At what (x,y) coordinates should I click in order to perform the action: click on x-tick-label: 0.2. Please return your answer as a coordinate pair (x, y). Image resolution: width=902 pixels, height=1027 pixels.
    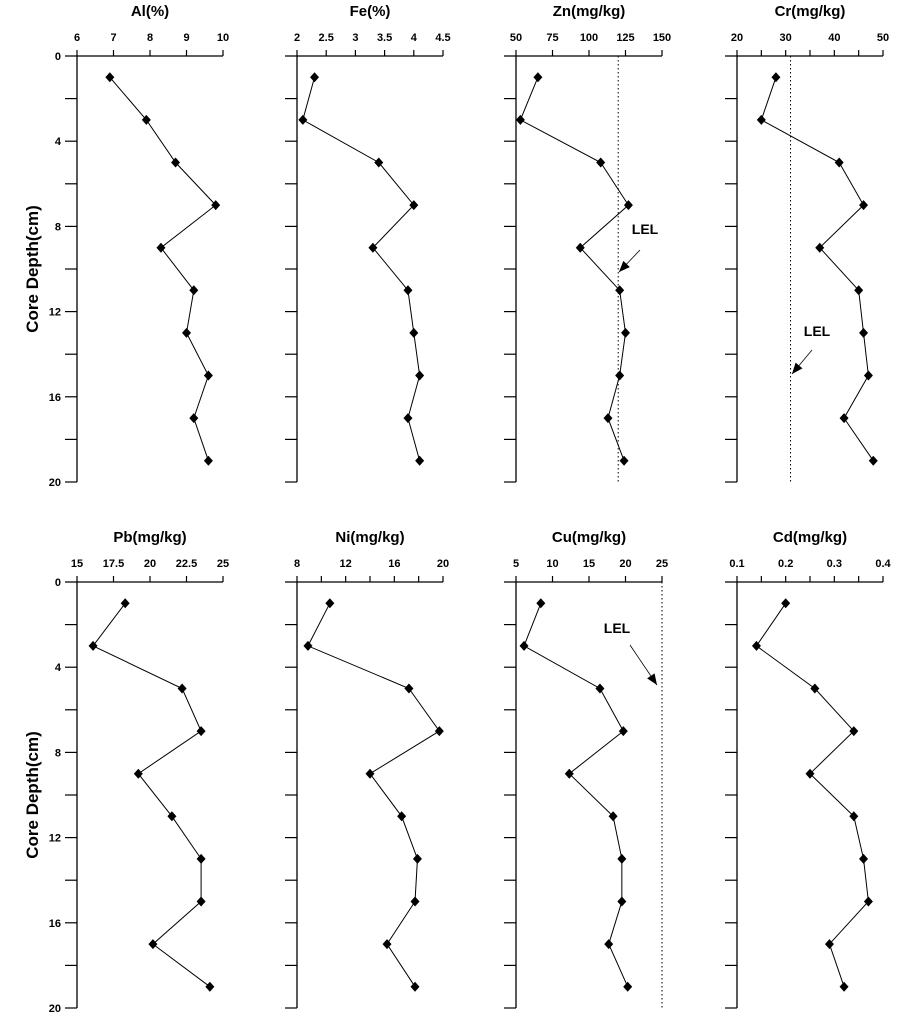
    Looking at the image, I should click on (785, 564).